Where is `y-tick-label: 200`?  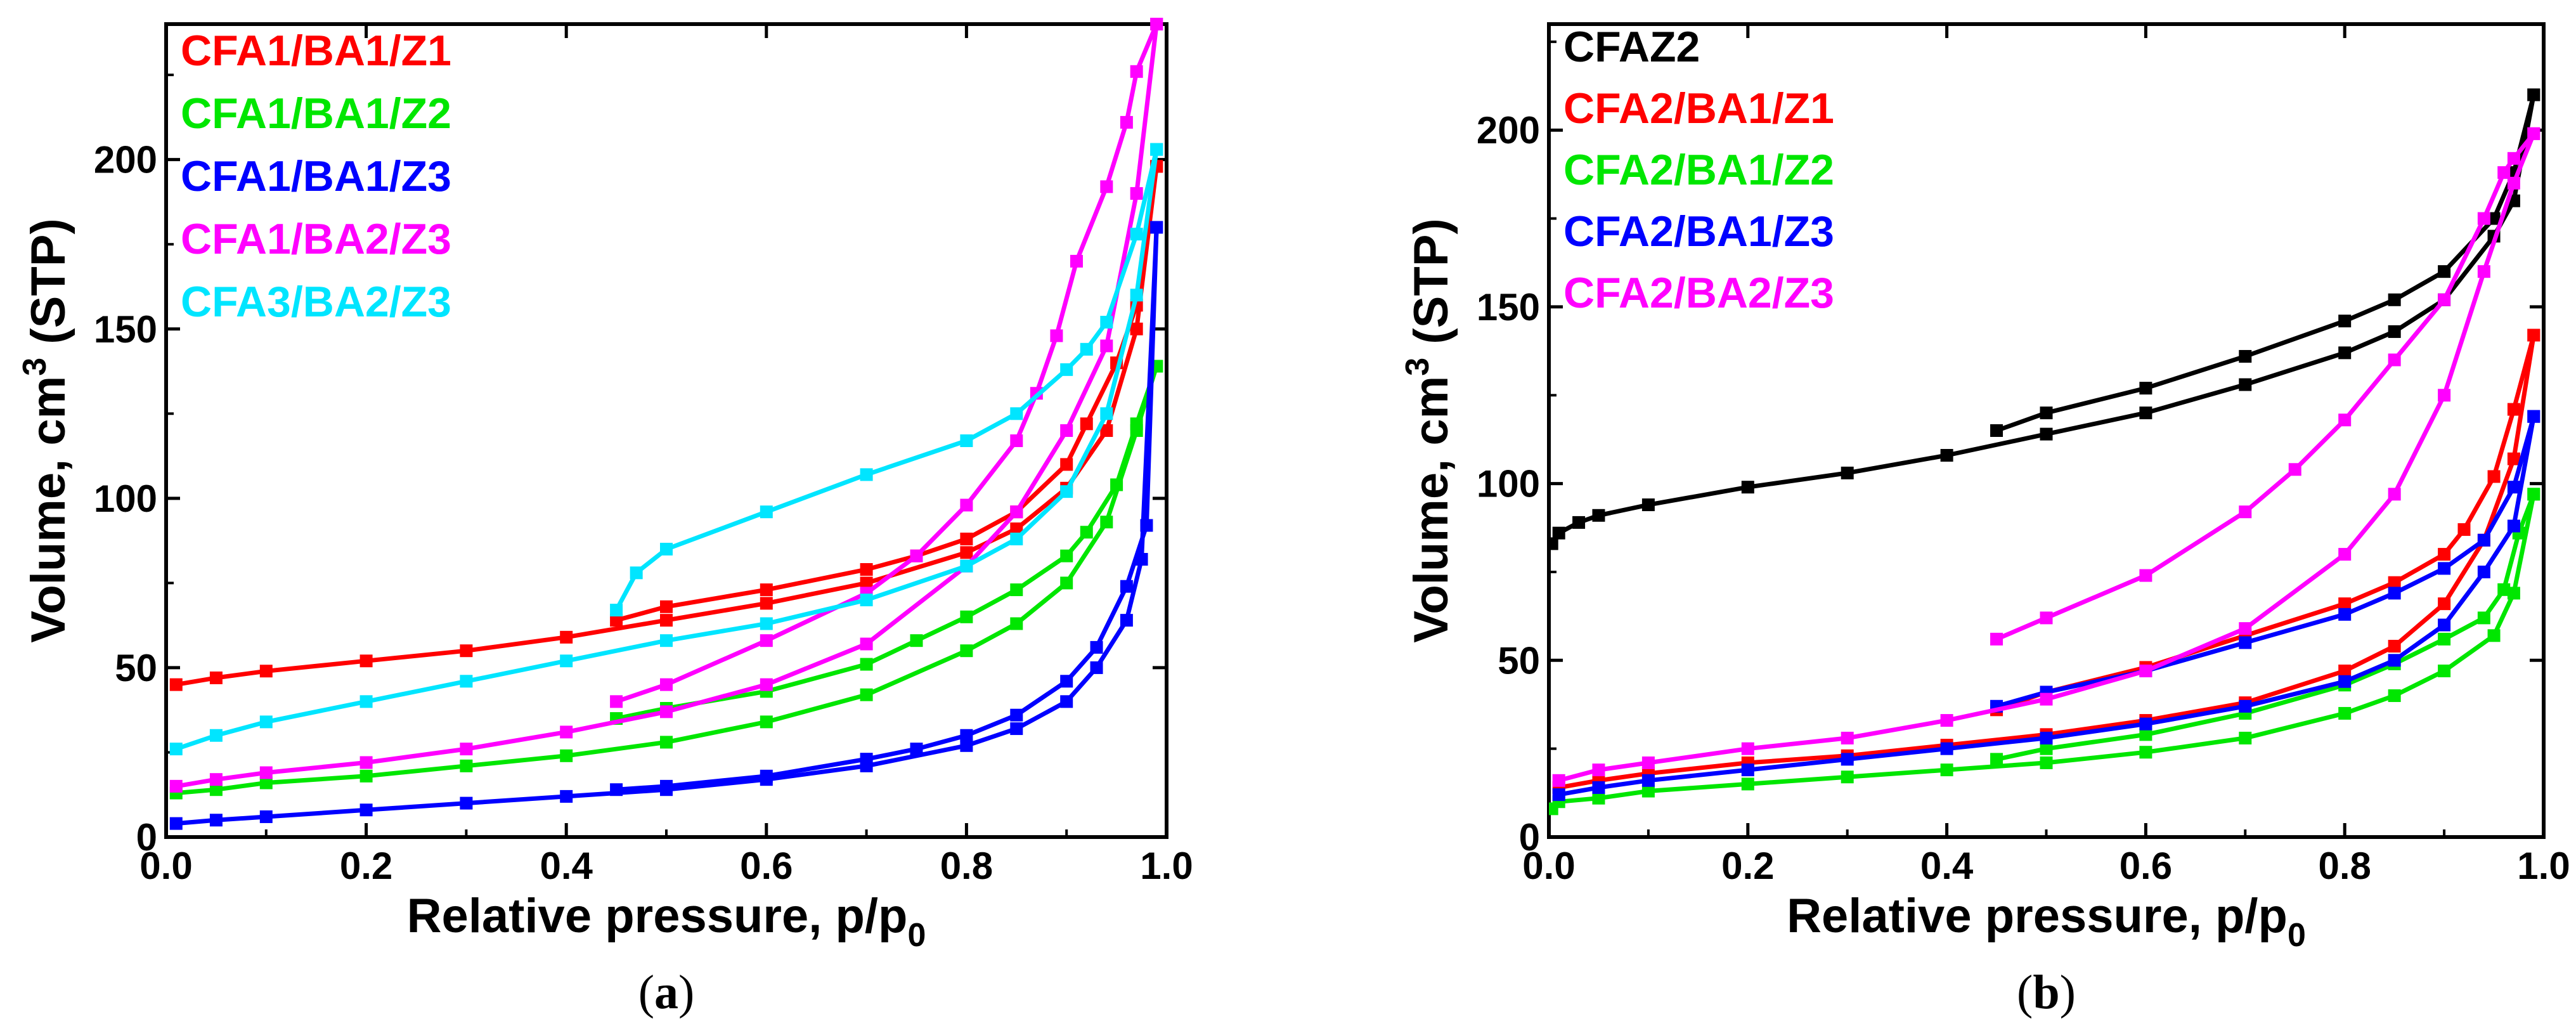
y-tick-label: 200 is located at coordinates (1508, 130).